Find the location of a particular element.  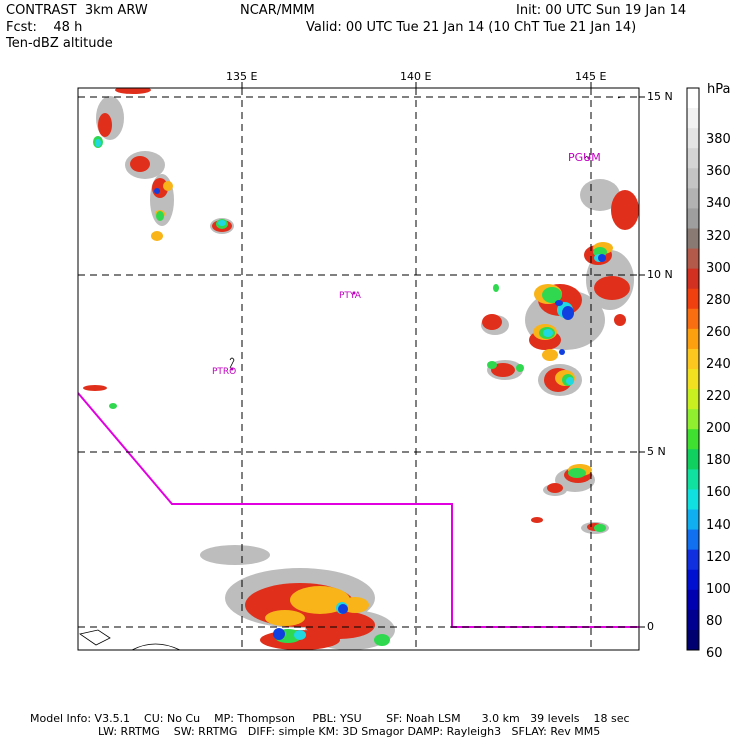

organization-label: NCAR/MMM is located at coordinates (277, 10).